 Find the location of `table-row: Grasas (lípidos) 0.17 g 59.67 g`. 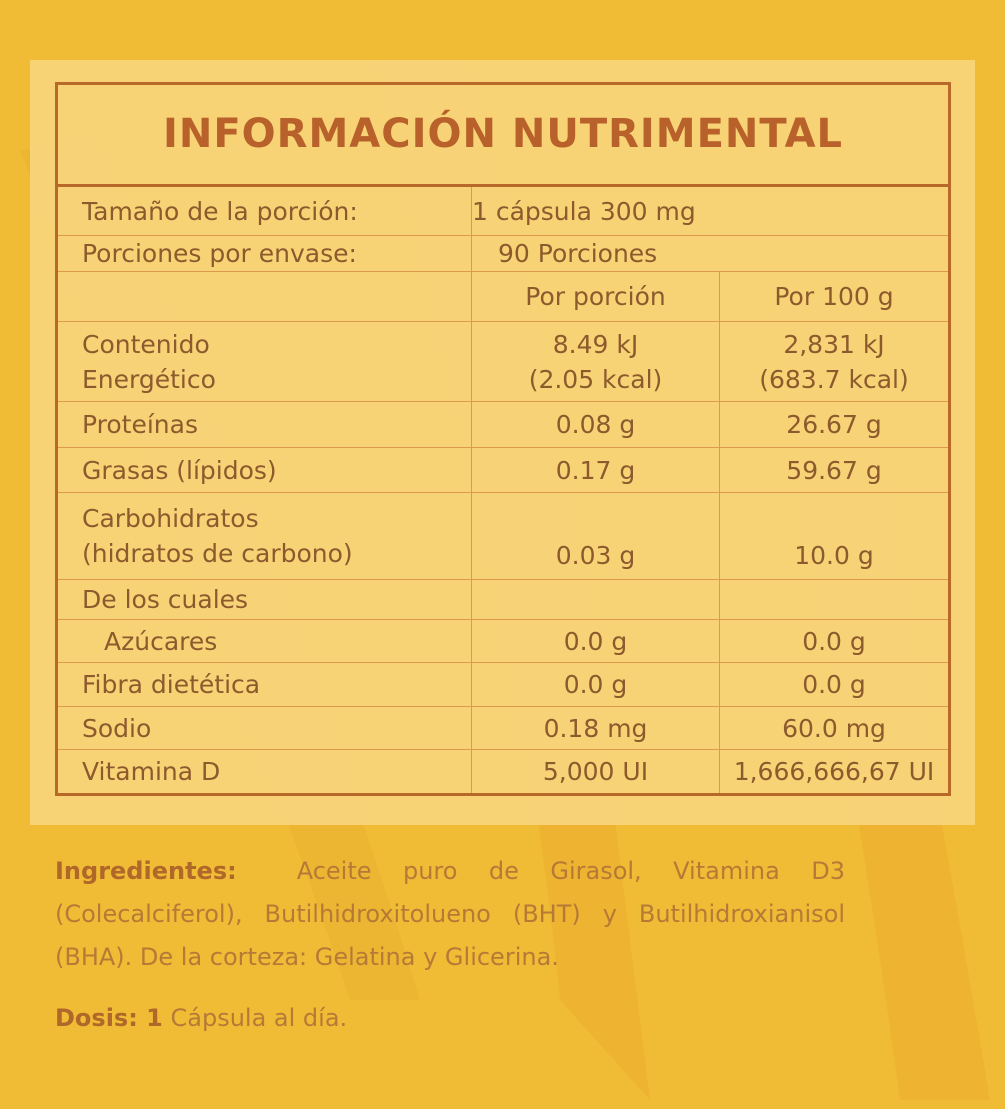

table-row: Grasas (lípidos) 0.17 g 59.67 g is located at coordinates (503, 470).